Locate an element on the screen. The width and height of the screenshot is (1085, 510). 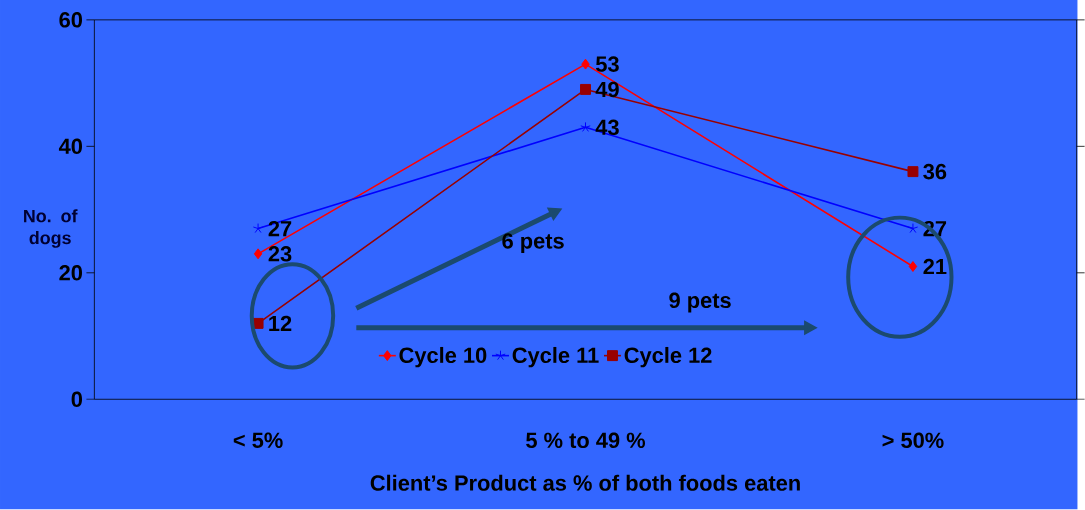
y-tick-label: 0 is located at coordinates (77, 399).